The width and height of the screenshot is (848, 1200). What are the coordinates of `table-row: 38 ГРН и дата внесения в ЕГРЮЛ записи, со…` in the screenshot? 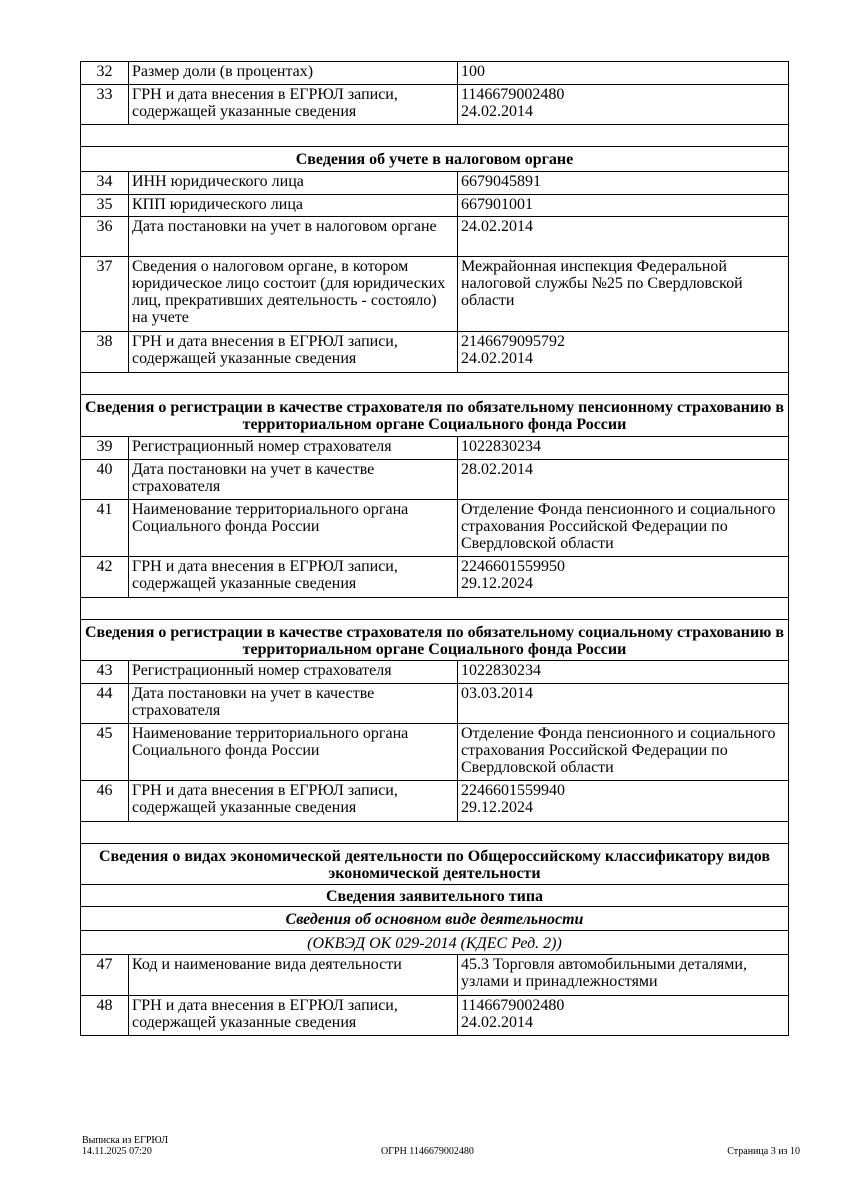 It's located at (434, 352).